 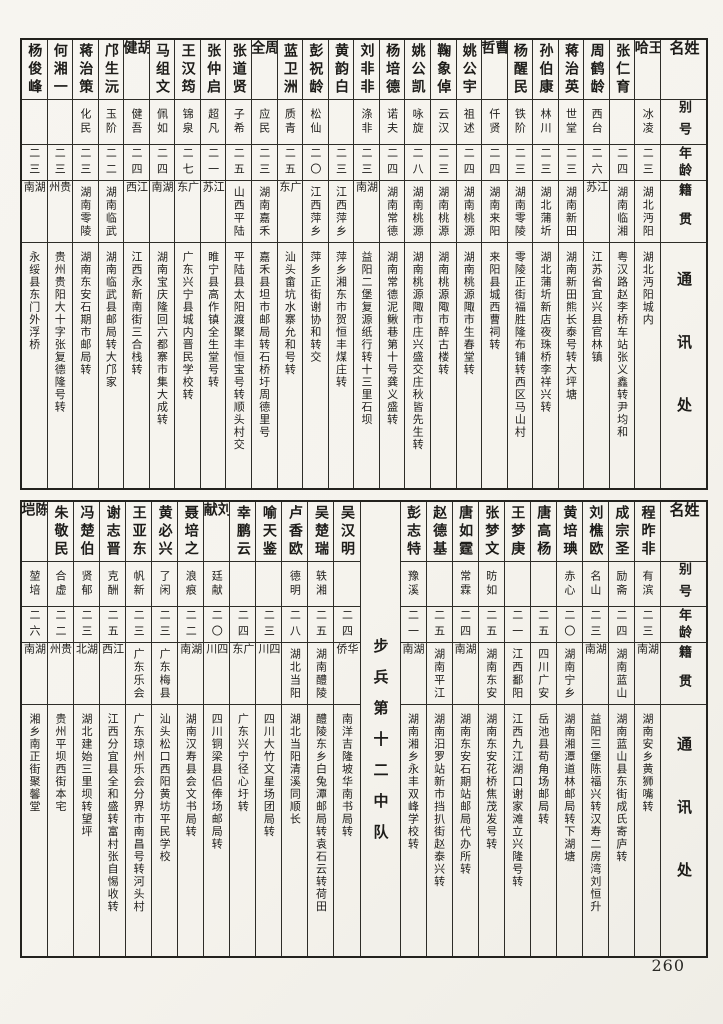 I want to click on person-alias: 玉阶, so click(x=111, y=122).